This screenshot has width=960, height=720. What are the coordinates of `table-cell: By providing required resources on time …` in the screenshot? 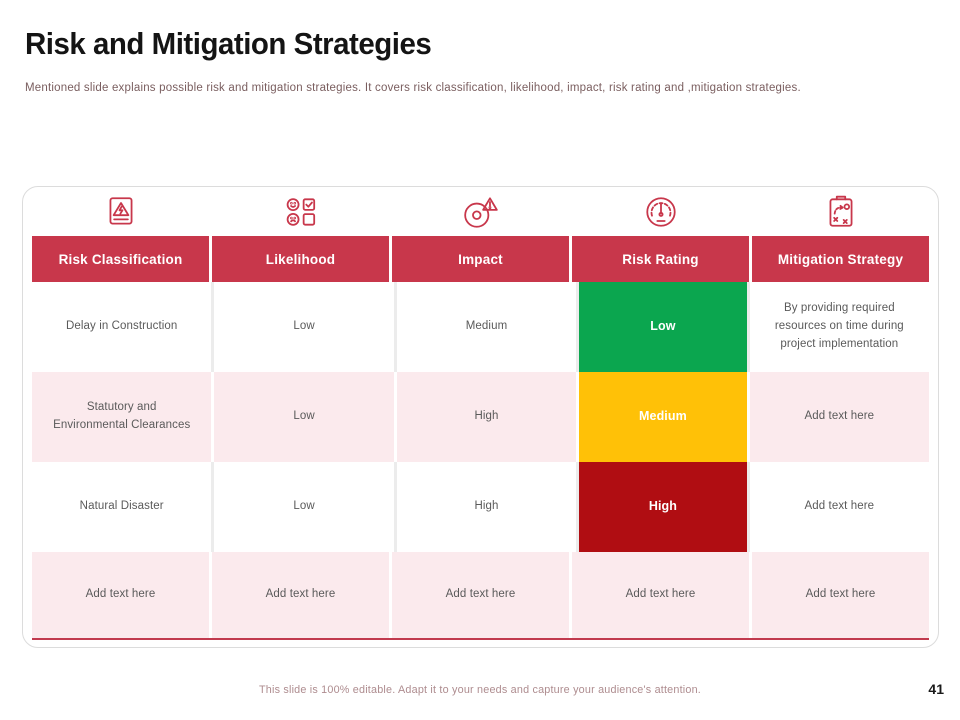 It's located at (839, 327).